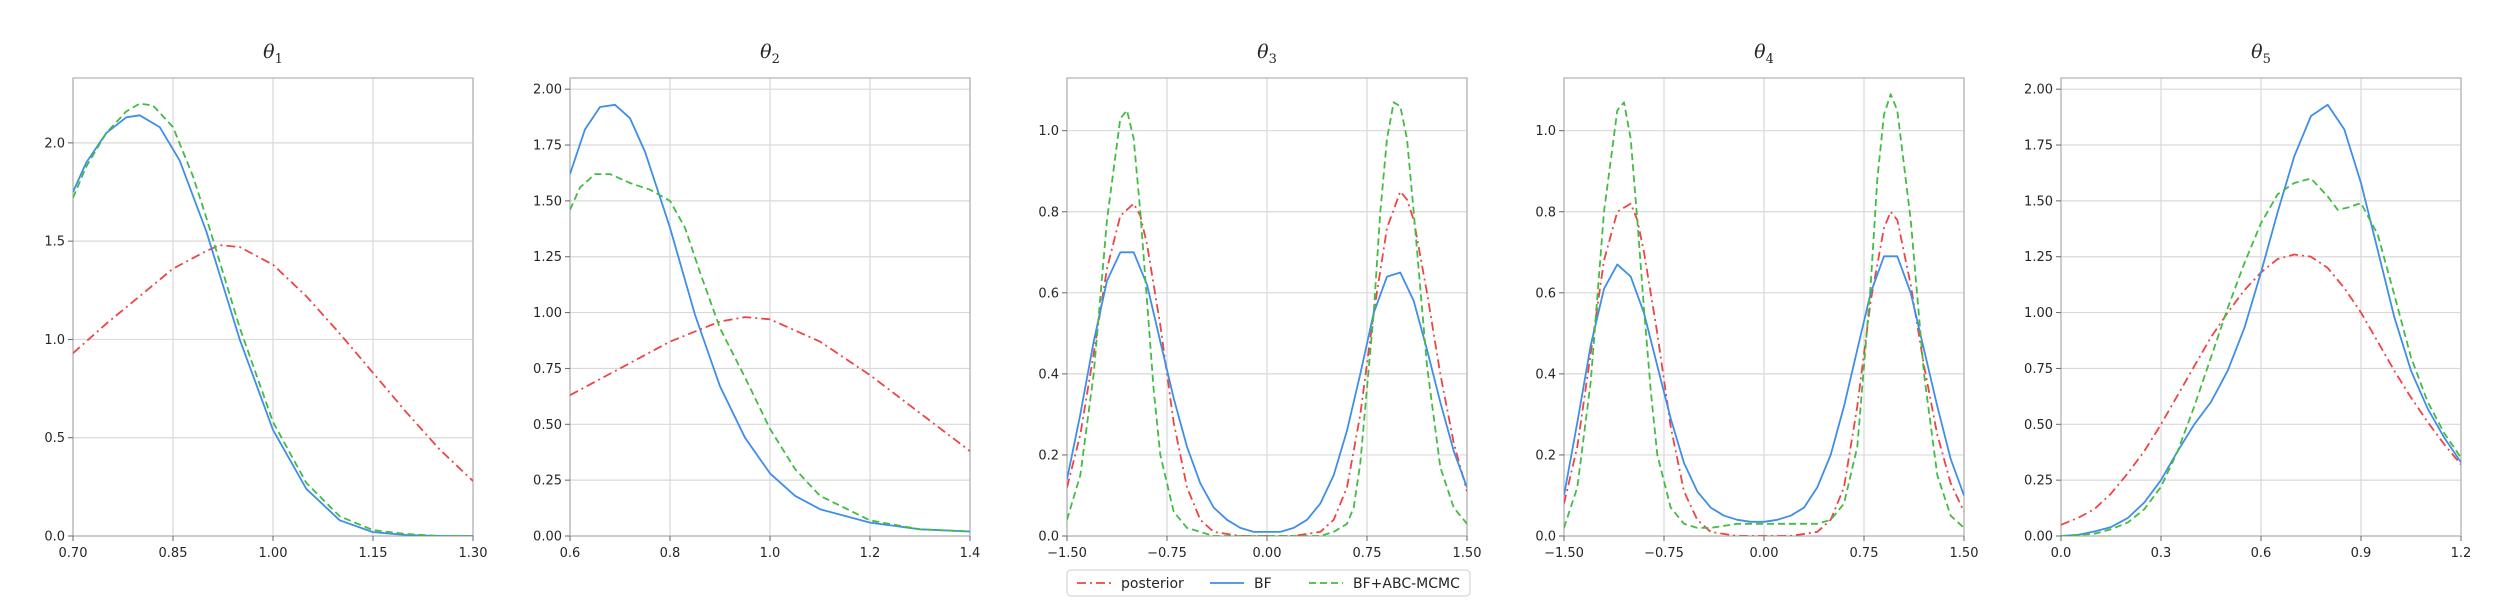 The width and height of the screenshot is (2500, 600). Describe the element at coordinates (770, 54) in the screenshot. I see `panel-title: θ2` at that location.